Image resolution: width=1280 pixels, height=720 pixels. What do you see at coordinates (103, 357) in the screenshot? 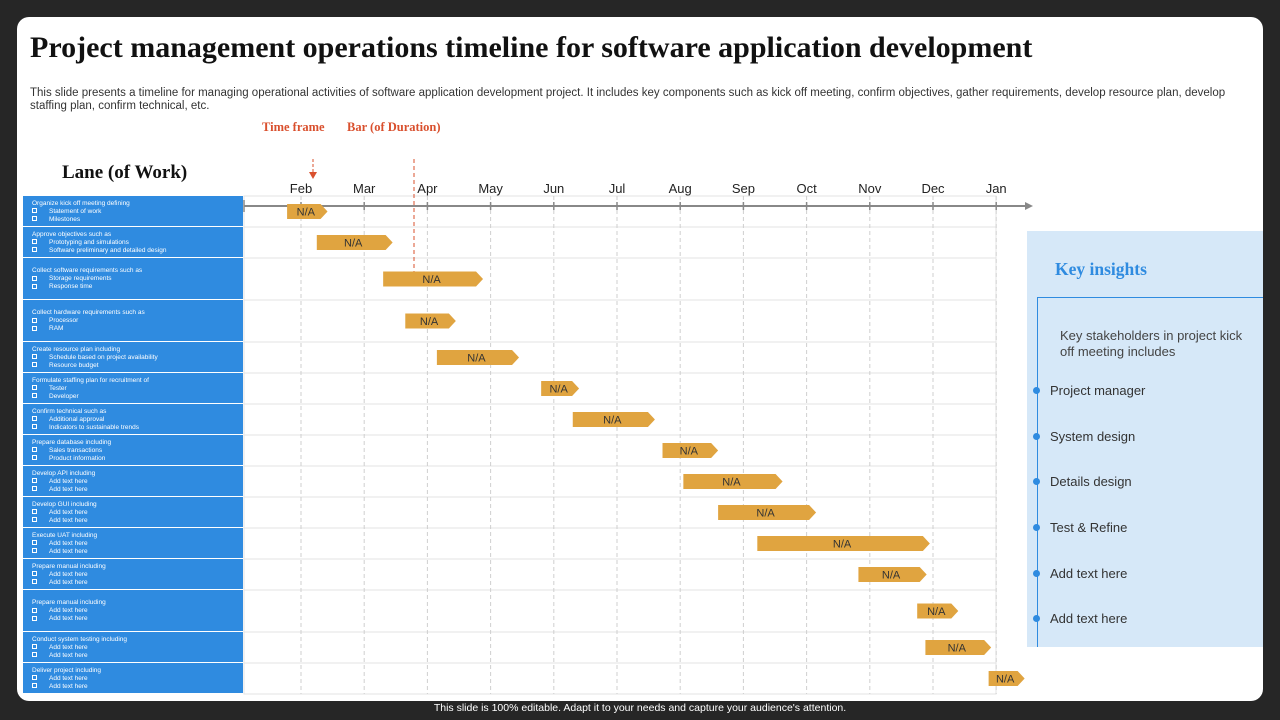
I see `lane-bullet-text: Schedule based on project availability` at bounding box center [103, 357].